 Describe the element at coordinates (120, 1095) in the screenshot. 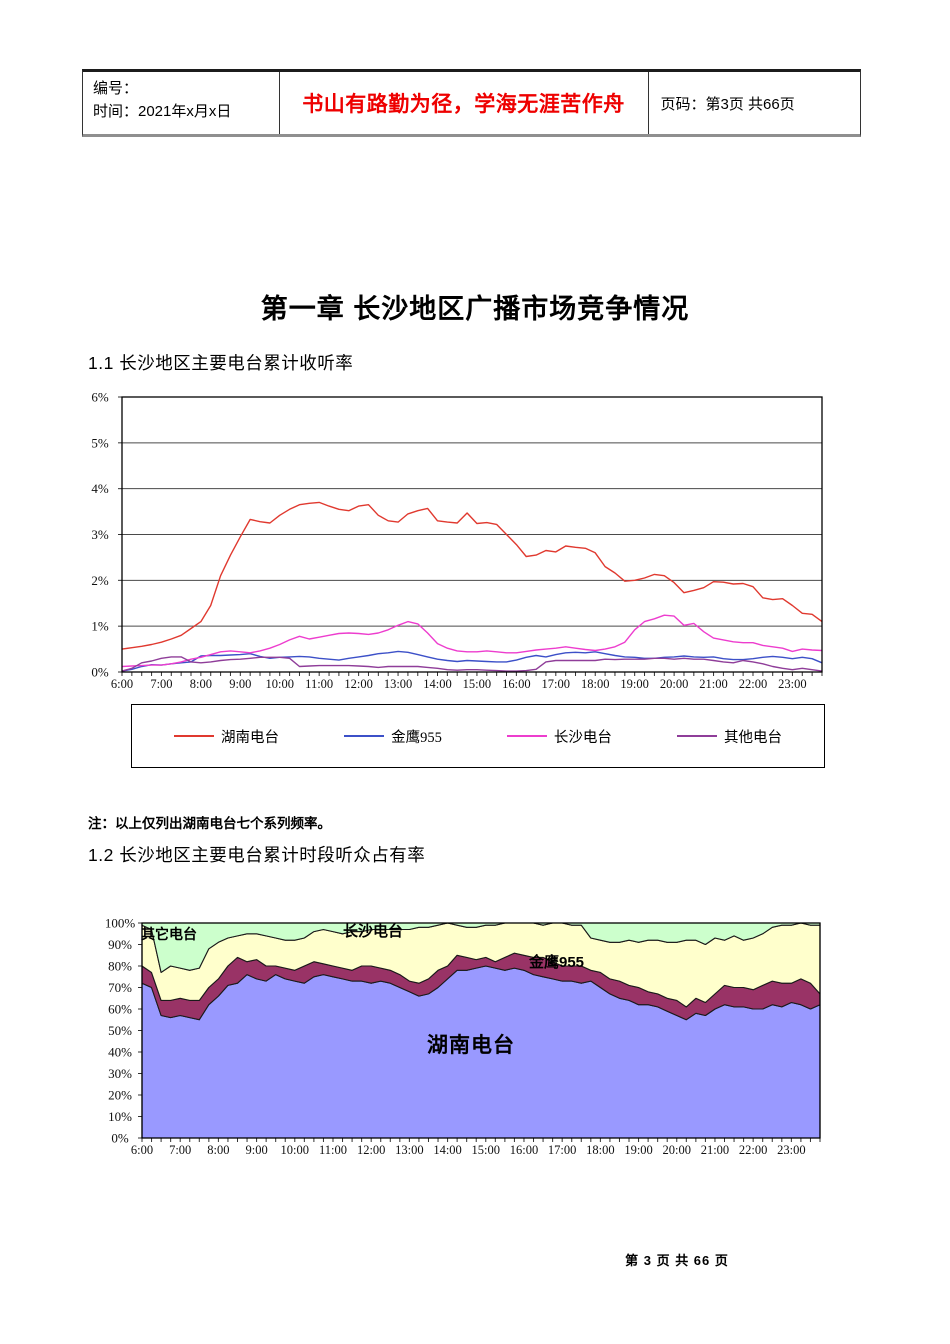

I see `svg-text: 20%` at that location.